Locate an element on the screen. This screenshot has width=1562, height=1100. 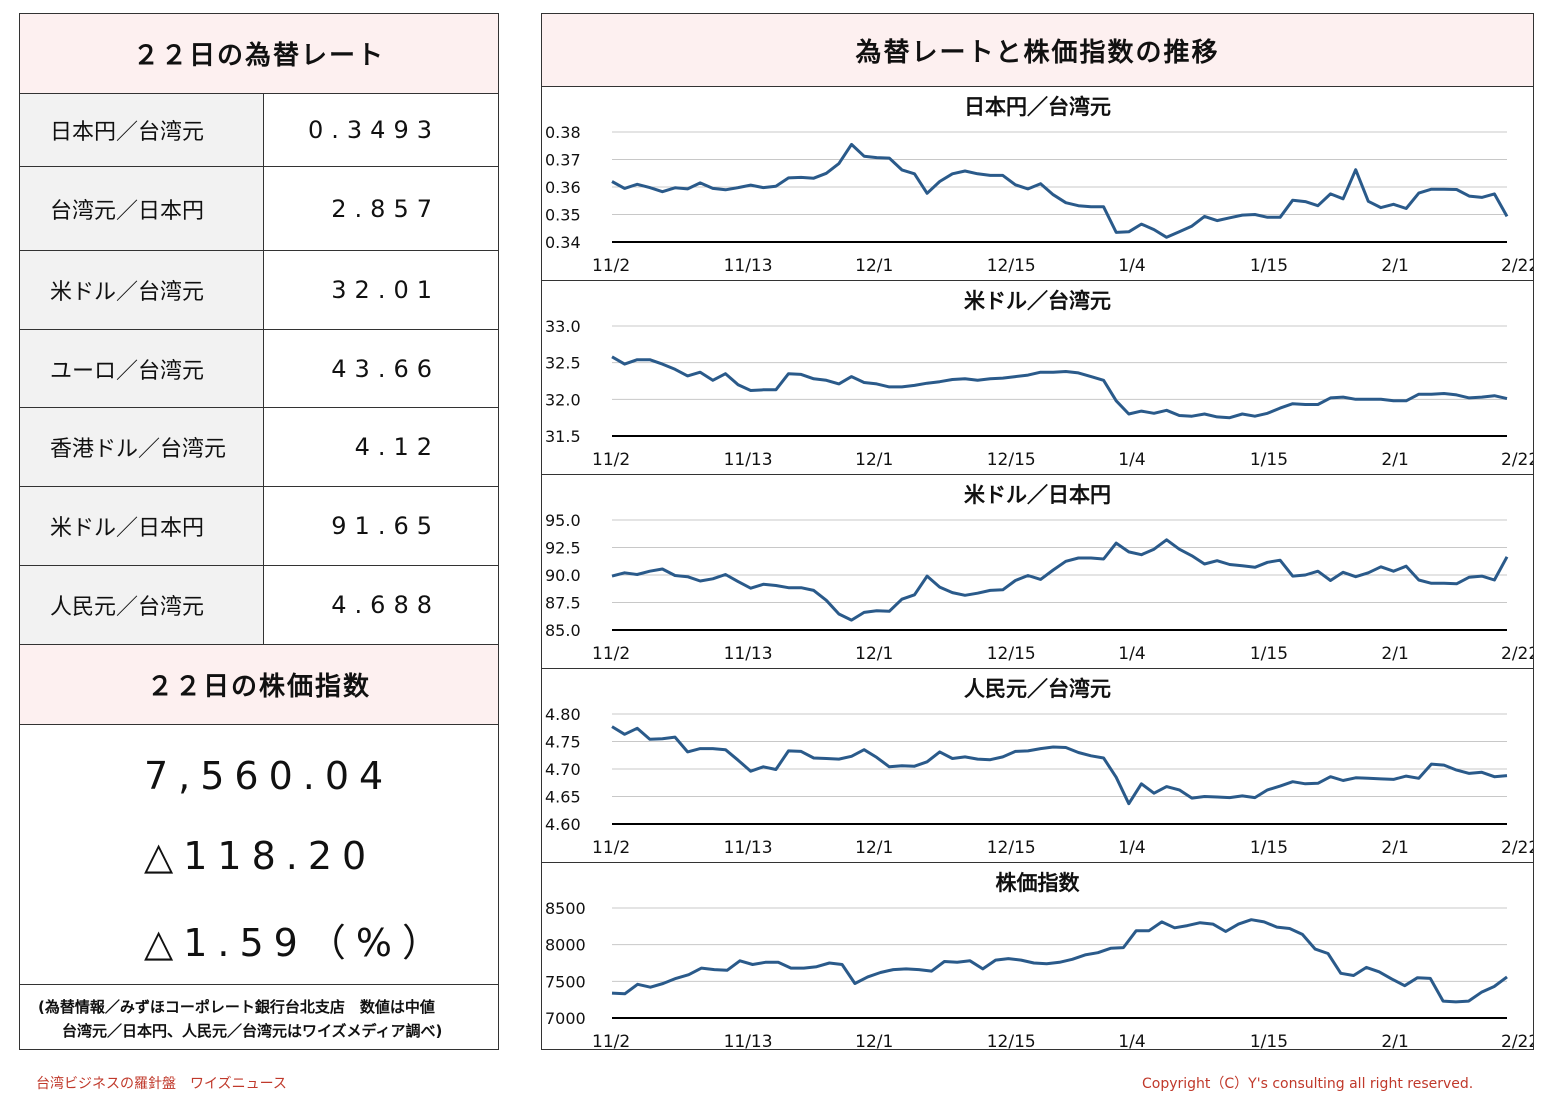
rate-label: 人民元／台湾元 is located at coordinates (142, 605).